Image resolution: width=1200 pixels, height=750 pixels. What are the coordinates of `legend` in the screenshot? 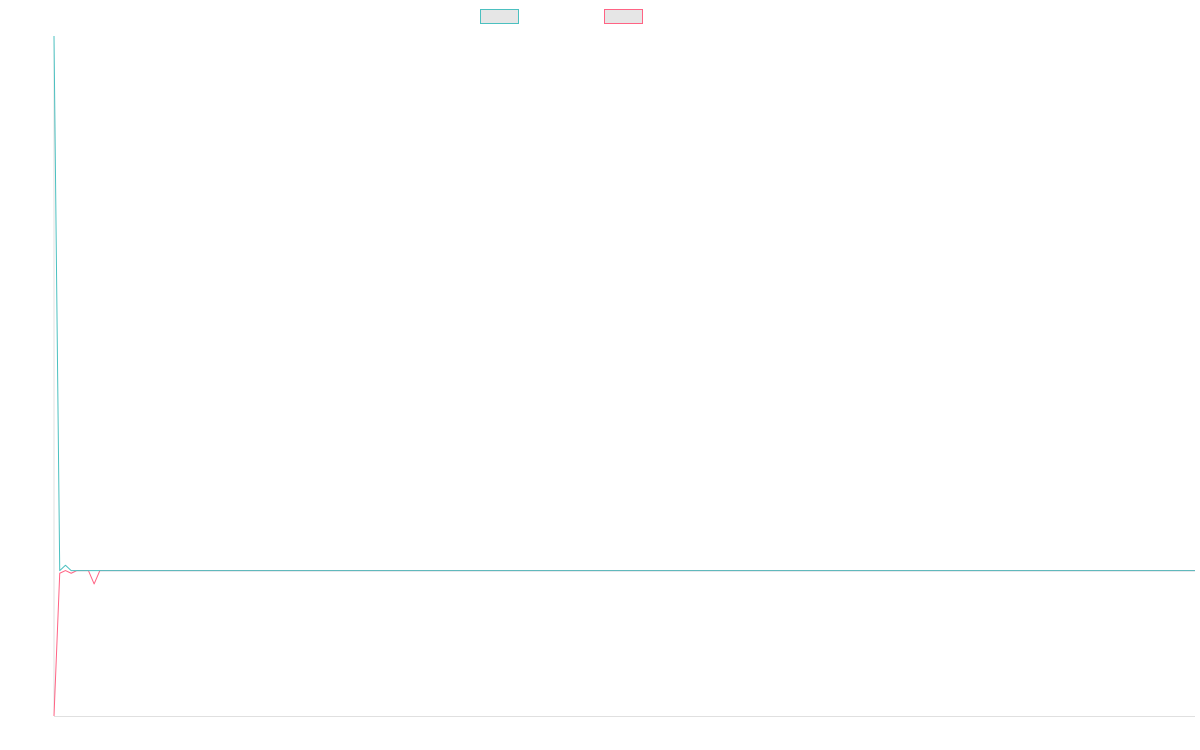 It's located at (600, 19).